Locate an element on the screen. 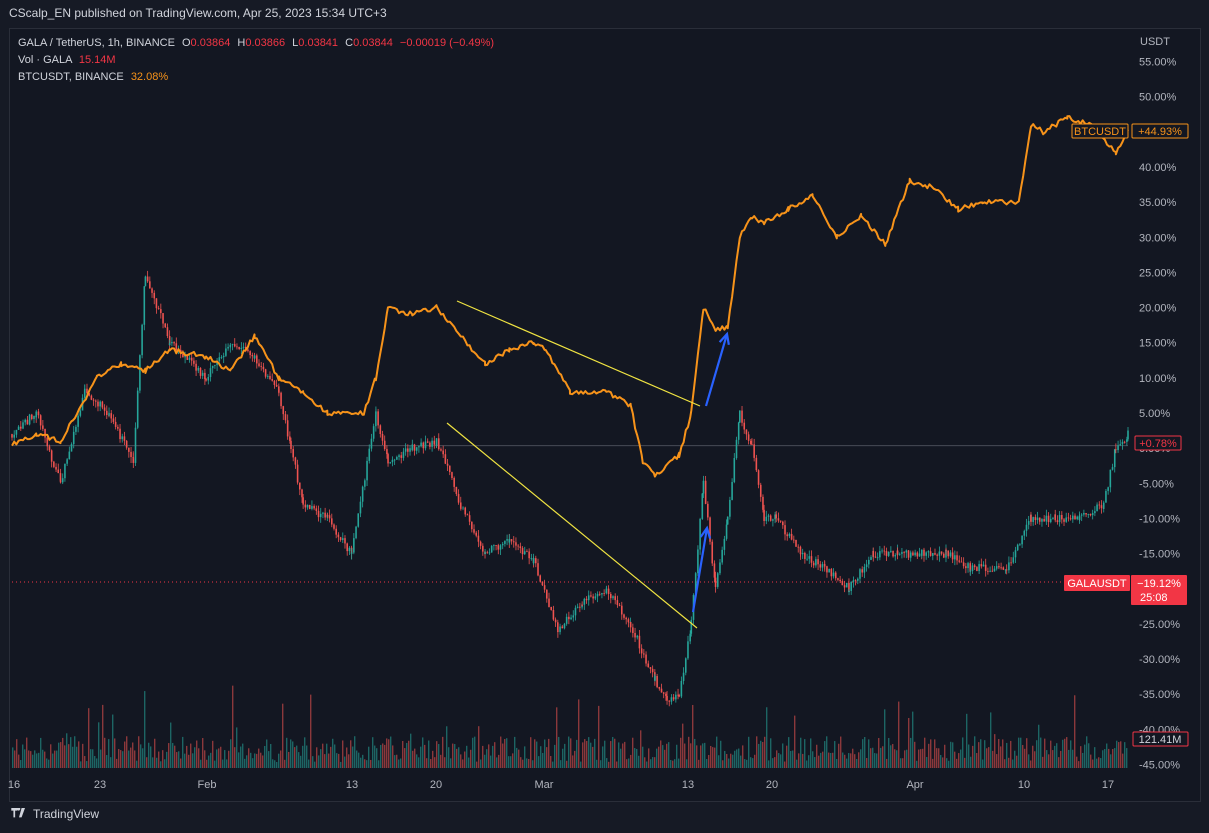  price-axis-tick: 50.00% is located at coordinates (1158, 98).